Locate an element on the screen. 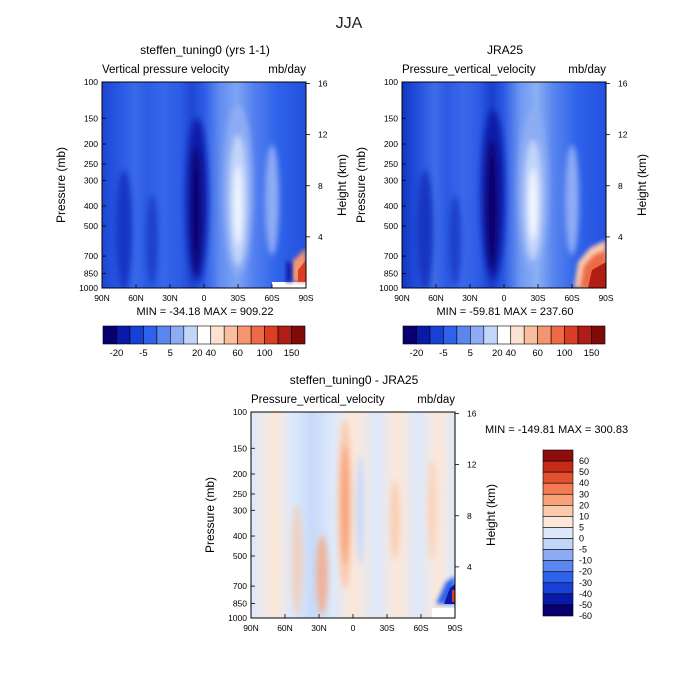 The width and height of the screenshot is (700, 700). panel-model-units: mb/day is located at coordinates (287, 70).